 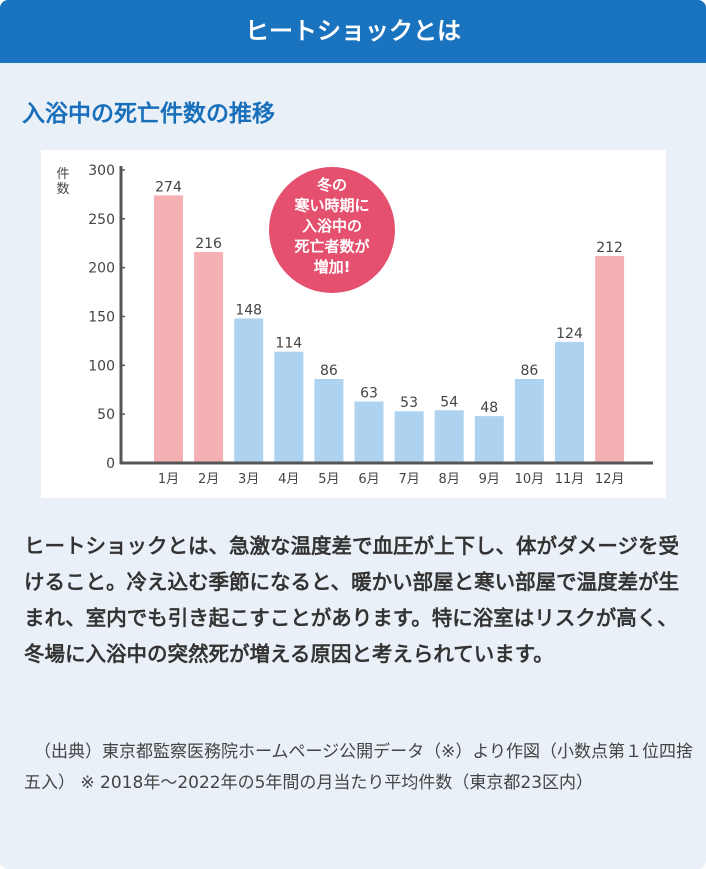 I want to click on x-tick-label: 2月, so click(x=208, y=479).